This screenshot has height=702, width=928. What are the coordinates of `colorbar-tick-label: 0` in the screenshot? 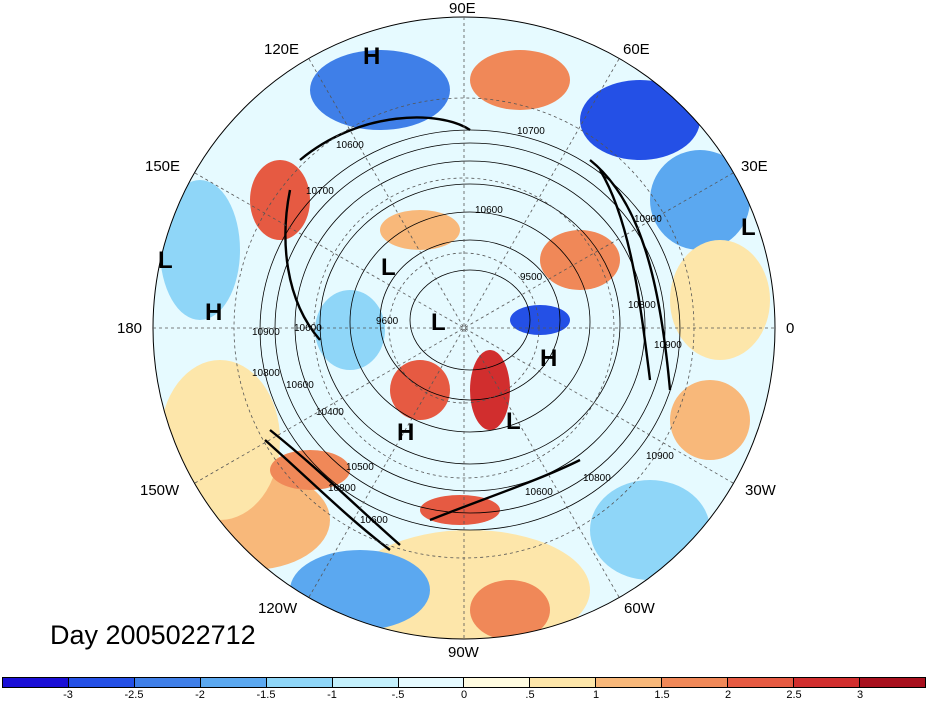 It's located at (464, 695).